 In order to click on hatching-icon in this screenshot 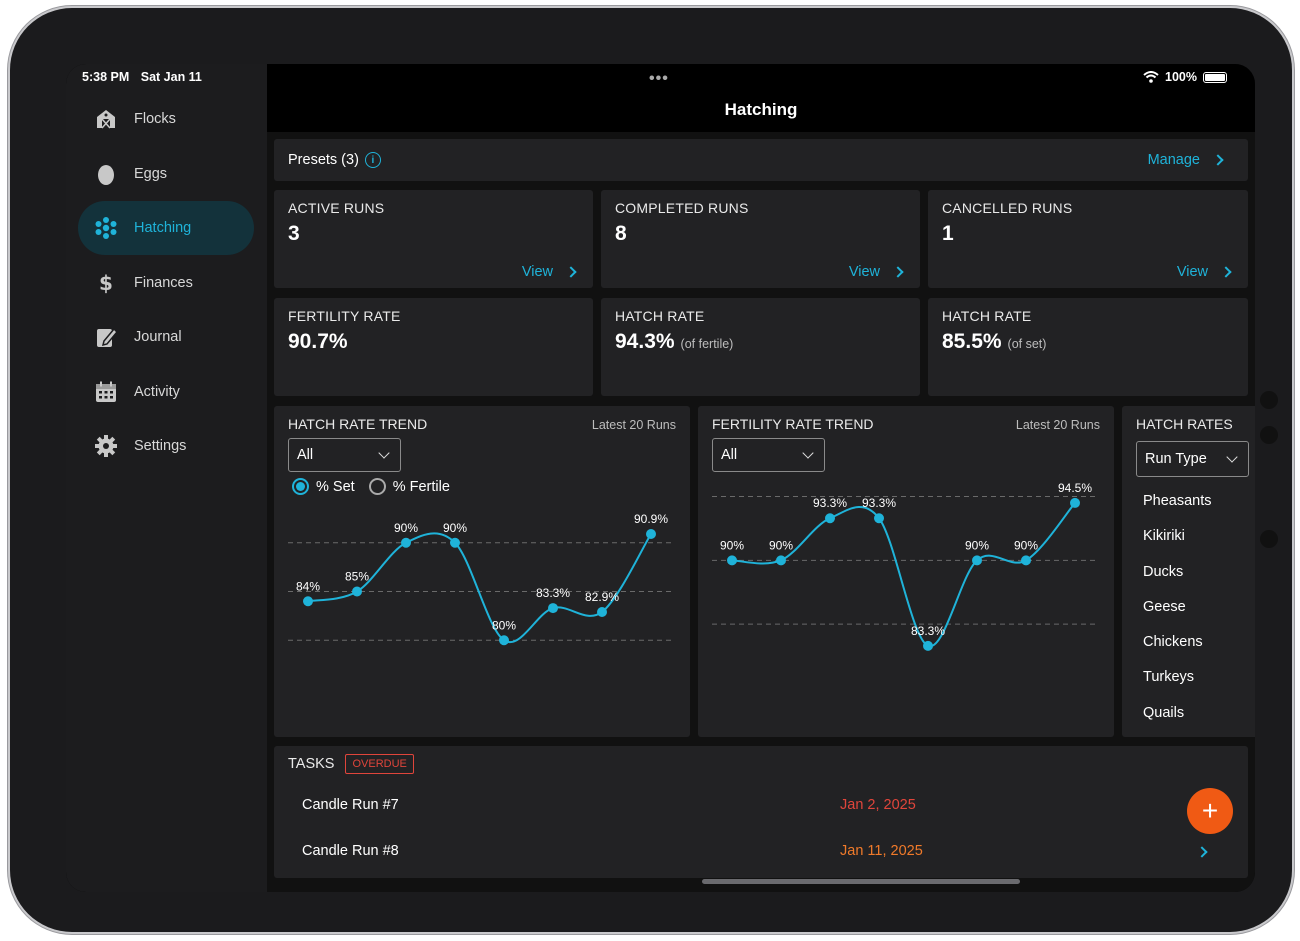, I will do `click(106, 228)`.